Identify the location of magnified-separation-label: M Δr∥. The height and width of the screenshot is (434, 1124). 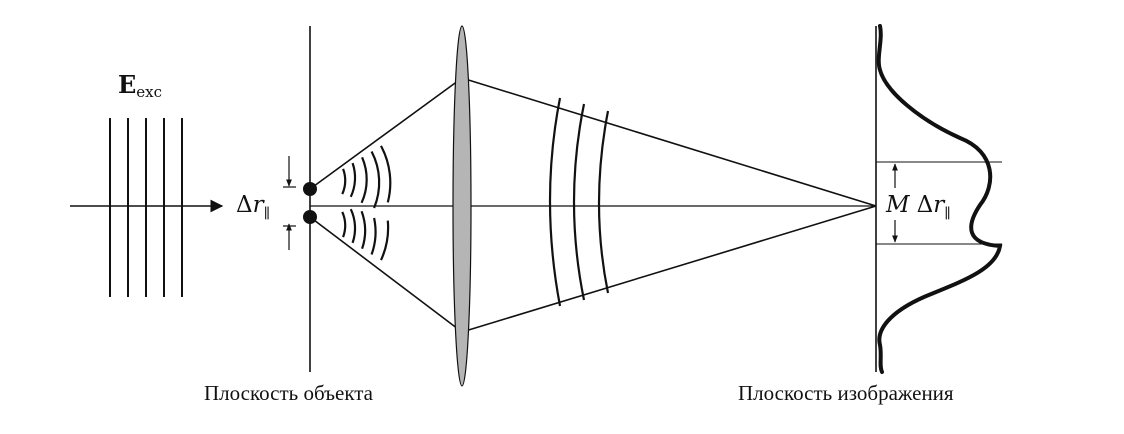
(918, 207).